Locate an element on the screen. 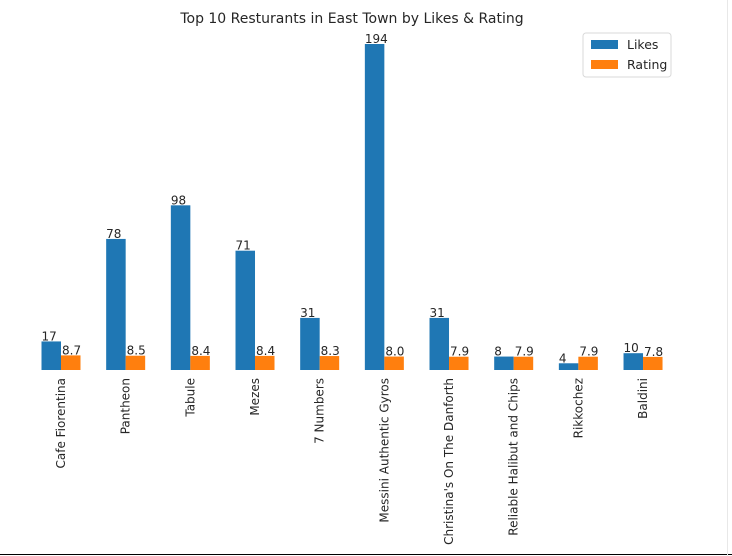 The width and height of the screenshot is (732, 556). bar-likes-pantheon is located at coordinates (116, 304).